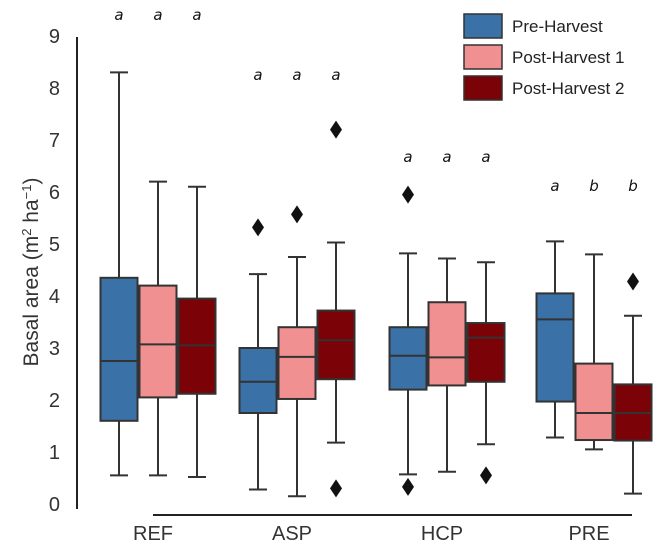 This screenshot has height=545, width=672. Describe the element at coordinates (54, 401) in the screenshot. I see `y-tick-label: 2` at that location.